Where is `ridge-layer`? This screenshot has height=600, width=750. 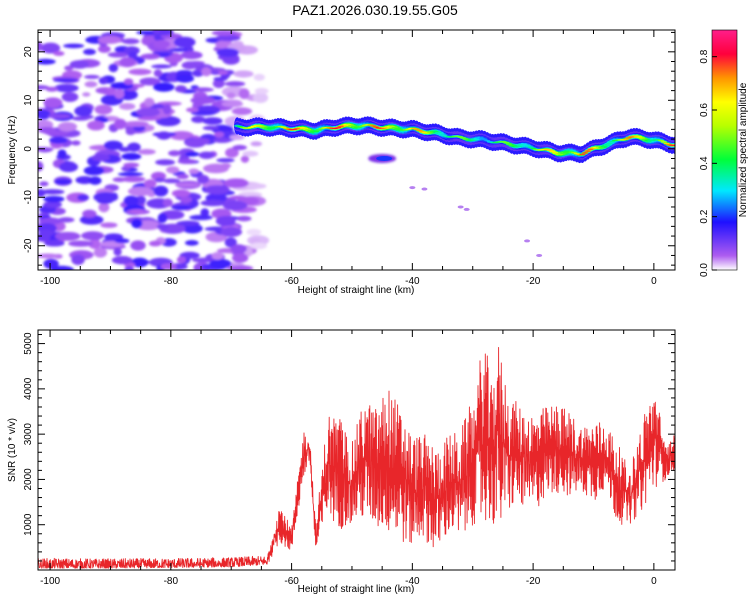
ridge-layer is located at coordinates (454, 140).